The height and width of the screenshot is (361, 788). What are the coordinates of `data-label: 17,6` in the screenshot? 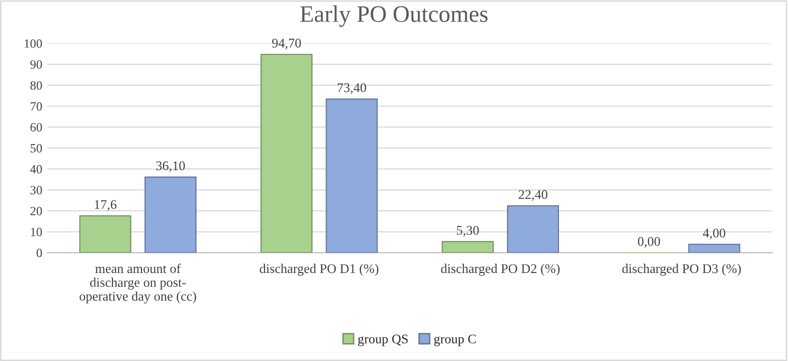 It's located at (105, 205).